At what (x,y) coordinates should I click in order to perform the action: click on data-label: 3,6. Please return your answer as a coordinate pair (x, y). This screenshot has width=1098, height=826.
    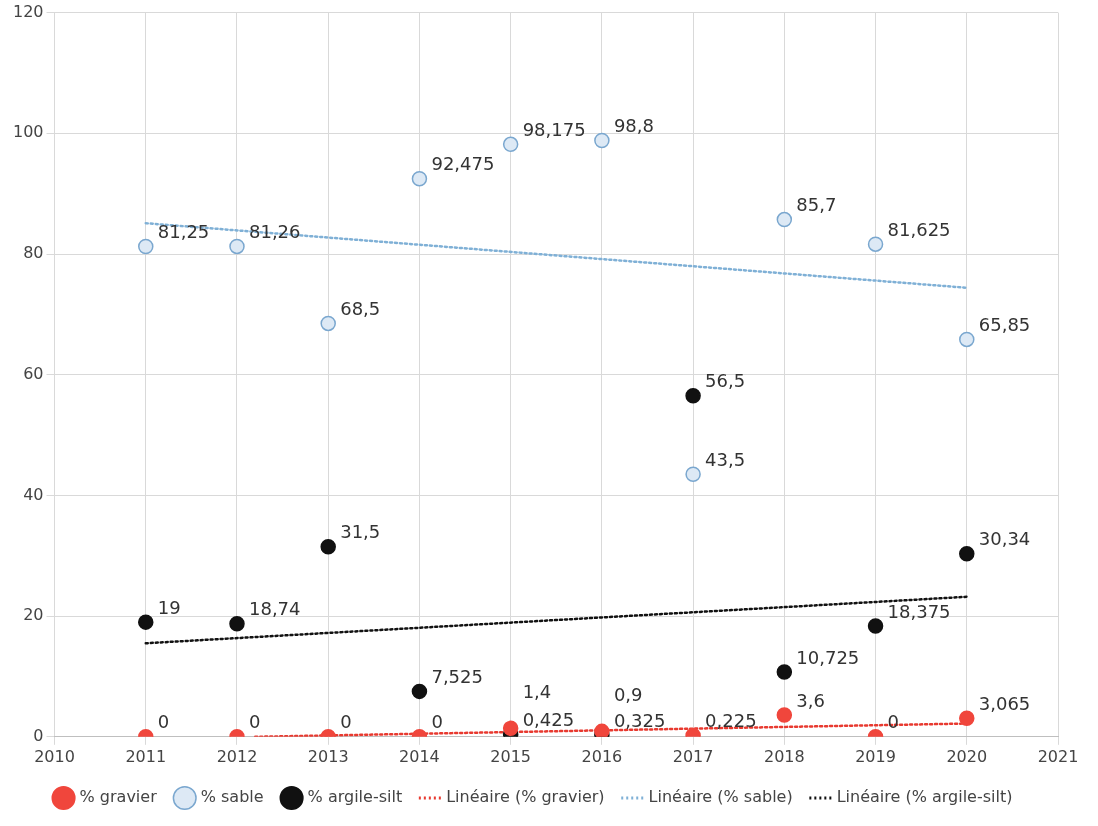
    Looking at the image, I should click on (810, 700).